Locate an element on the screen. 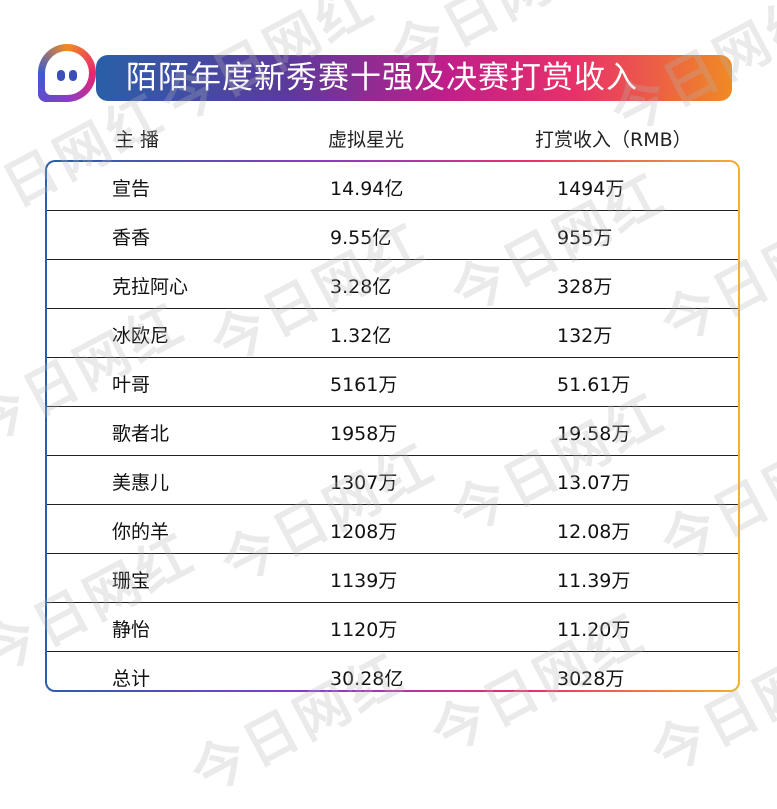  virtual-stars: 1958万 is located at coordinates (364, 434).